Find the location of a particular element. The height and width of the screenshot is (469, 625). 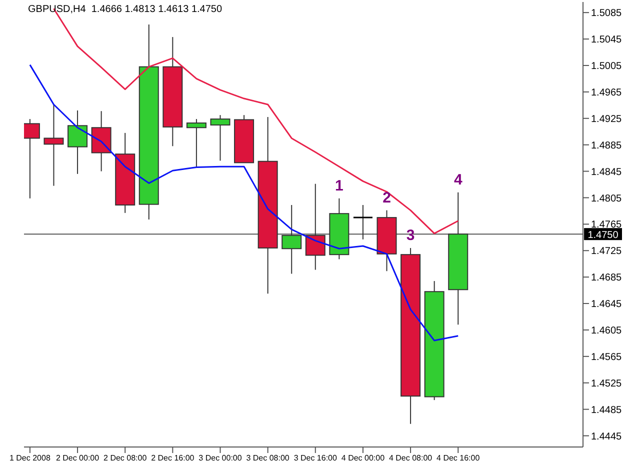

y-tick-label: 1.4685 is located at coordinates (606, 278).